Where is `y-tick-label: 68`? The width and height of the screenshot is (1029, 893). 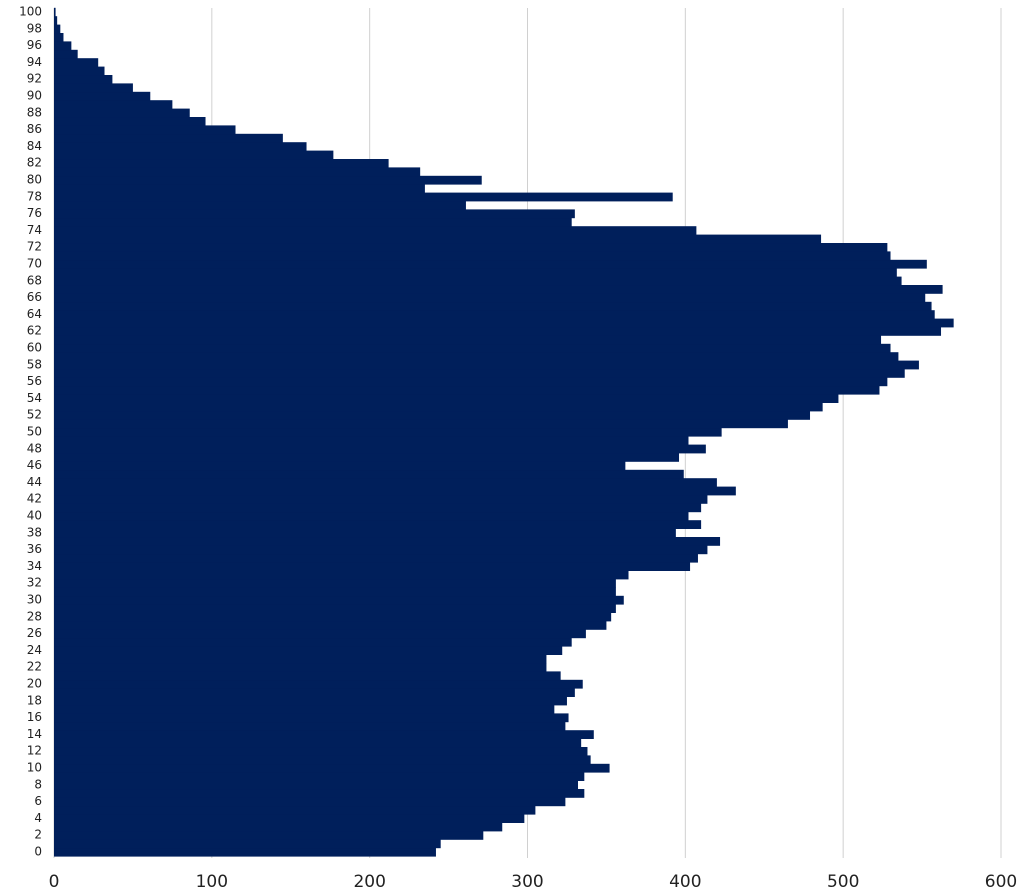 y-tick-label: 68 is located at coordinates (34, 280).